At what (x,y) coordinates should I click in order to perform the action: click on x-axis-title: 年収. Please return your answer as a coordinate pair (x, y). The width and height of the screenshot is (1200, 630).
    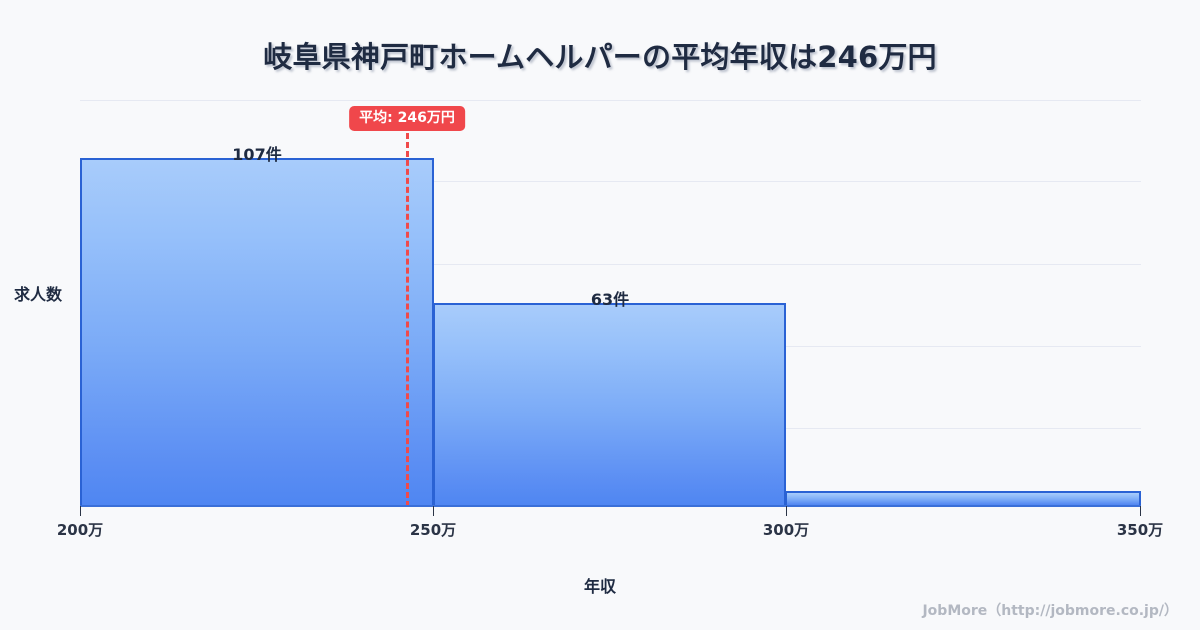
    Looking at the image, I should click on (599, 586).